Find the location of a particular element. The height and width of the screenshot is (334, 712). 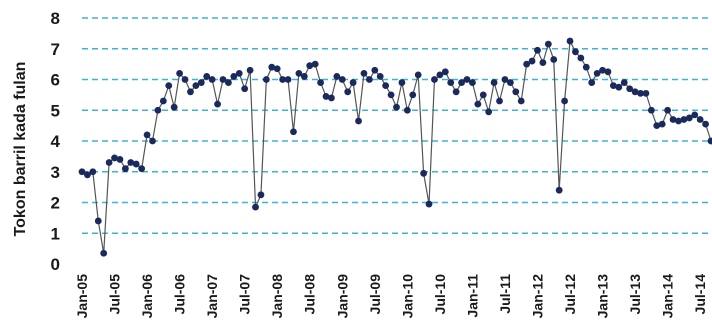

x-tick-label: Jul-12 is located at coordinates (570, 294).